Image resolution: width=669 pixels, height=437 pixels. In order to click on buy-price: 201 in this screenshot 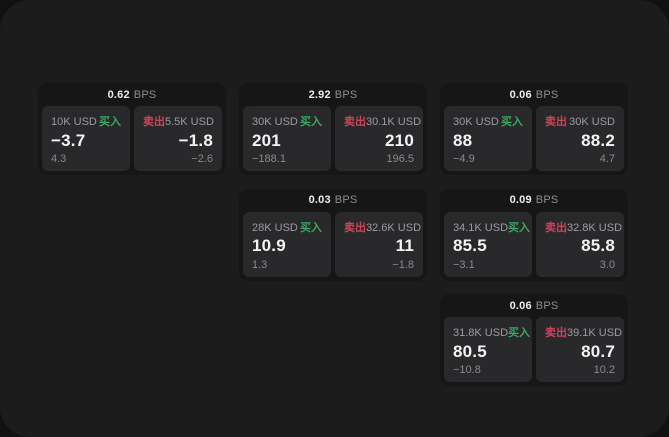, I will do `click(266, 140)`.